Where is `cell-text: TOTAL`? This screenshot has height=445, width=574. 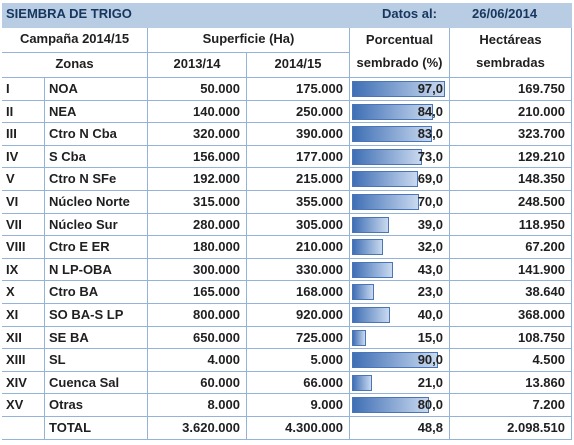 cell-text: TOTAL is located at coordinates (70, 427).